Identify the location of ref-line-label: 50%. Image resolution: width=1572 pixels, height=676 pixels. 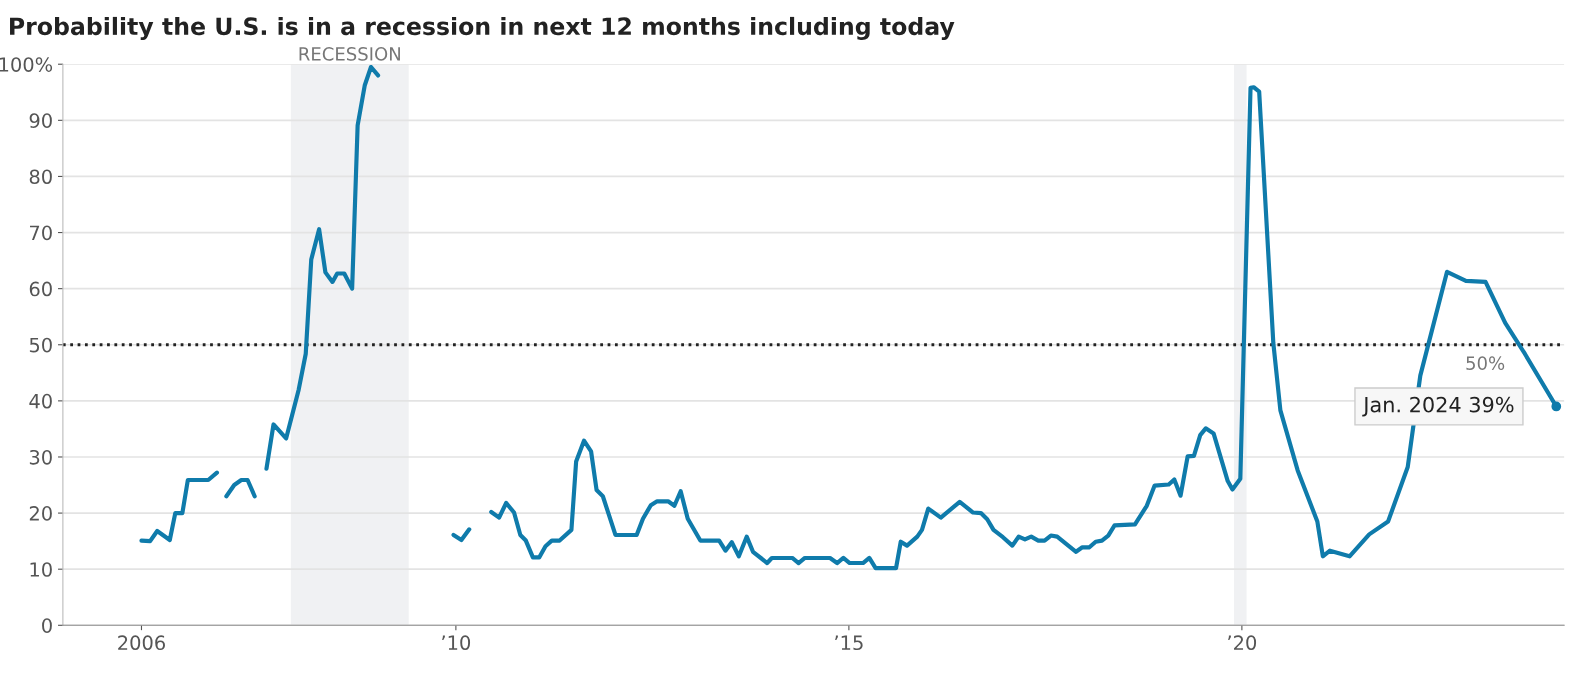
(1485, 363).